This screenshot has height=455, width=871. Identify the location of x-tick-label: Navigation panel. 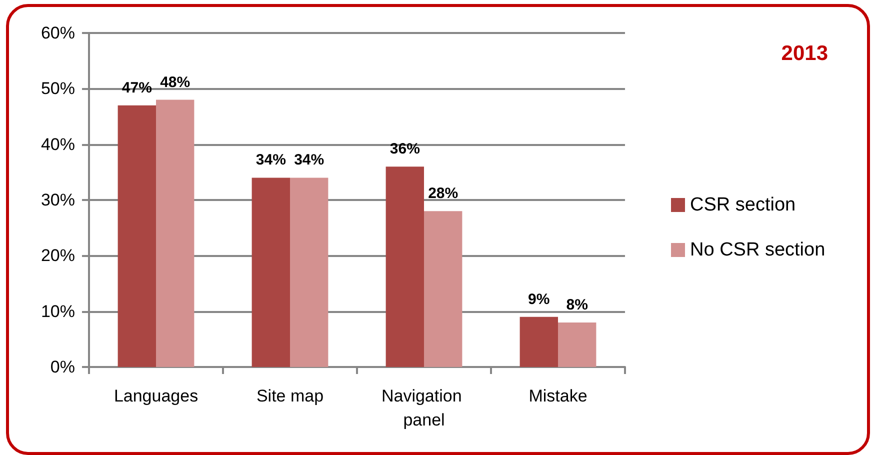
(424, 408).